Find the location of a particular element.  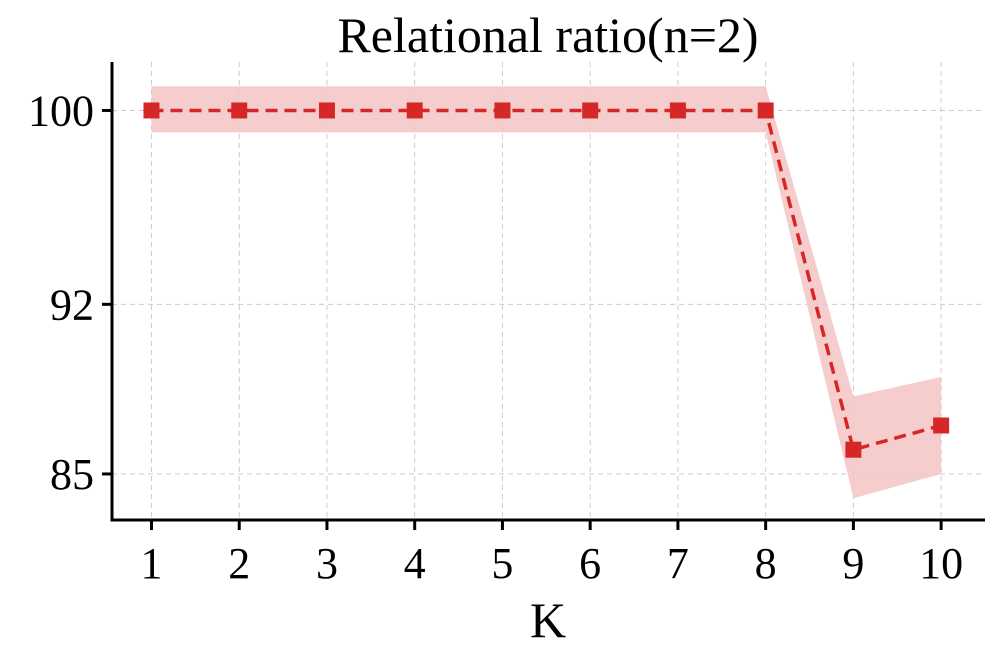

data-point-k6 is located at coordinates (590, 110).